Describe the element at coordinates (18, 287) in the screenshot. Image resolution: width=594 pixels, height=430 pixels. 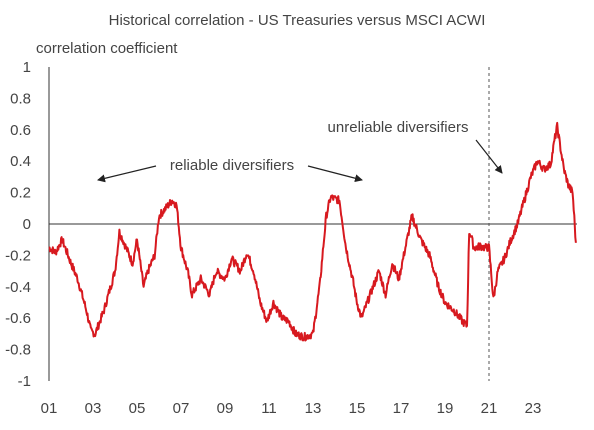
I see `y-tick-label: -0.4` at that location.